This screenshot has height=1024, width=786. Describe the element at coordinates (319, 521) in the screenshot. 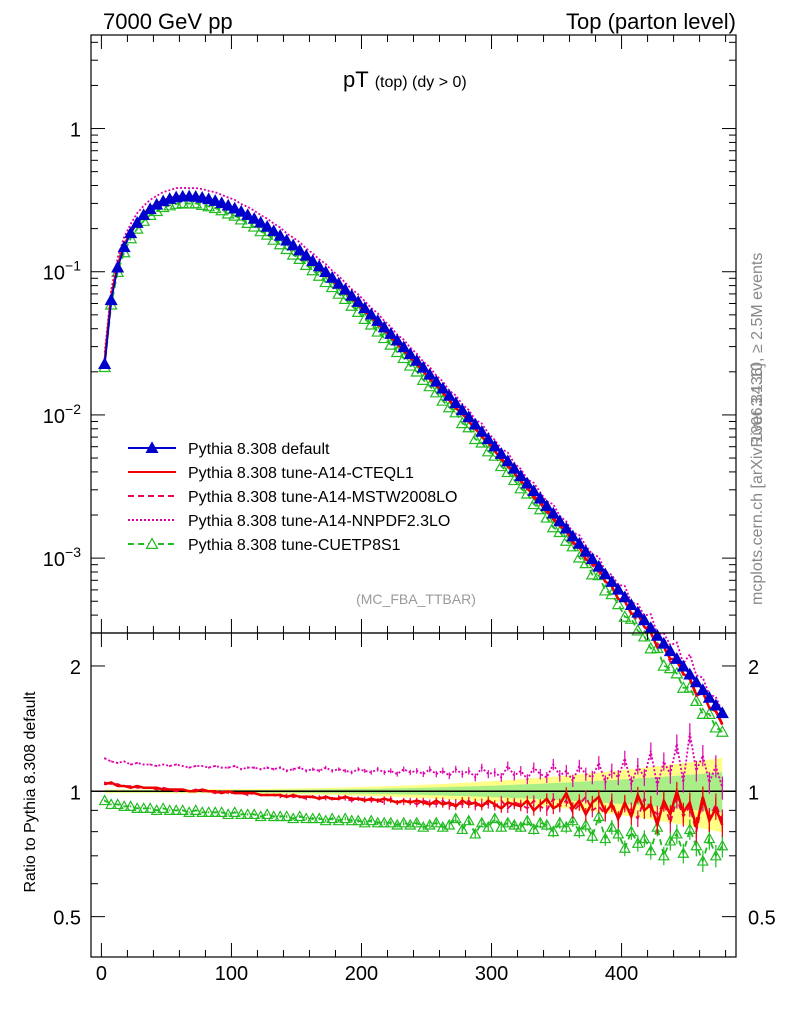

I see `legend-label: Pythia 8.308 tune-A14-NNPDF2.3LO` at that location.